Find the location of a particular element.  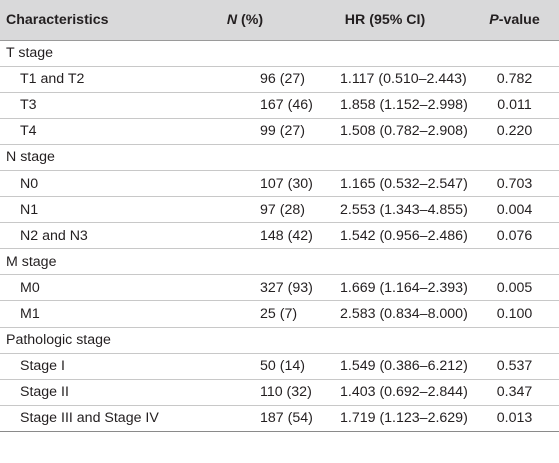

header-p-value: P-value is located at coordinates (514, 20).